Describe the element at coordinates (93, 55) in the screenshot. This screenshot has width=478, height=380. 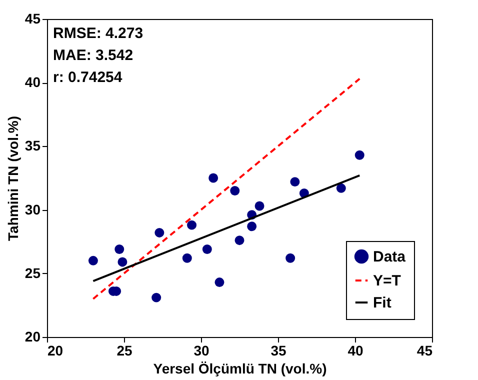
I see `annotation: MAE: 3.542` at that location.